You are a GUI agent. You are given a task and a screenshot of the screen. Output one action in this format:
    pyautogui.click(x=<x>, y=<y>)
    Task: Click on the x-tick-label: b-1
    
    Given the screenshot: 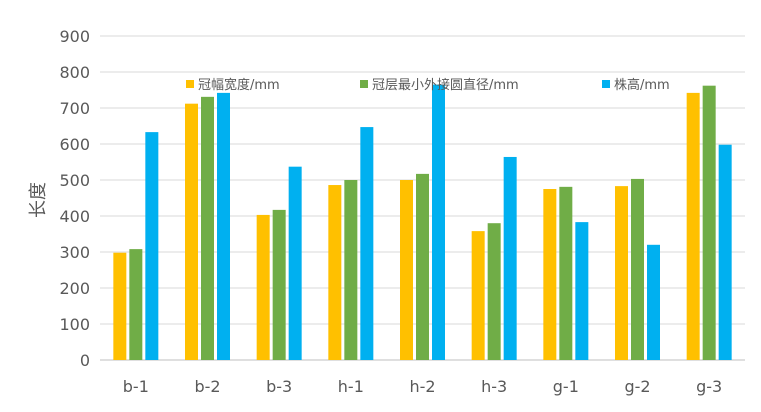 What is the action you would take?
    pyautogui.click(x=136, y=386)
    